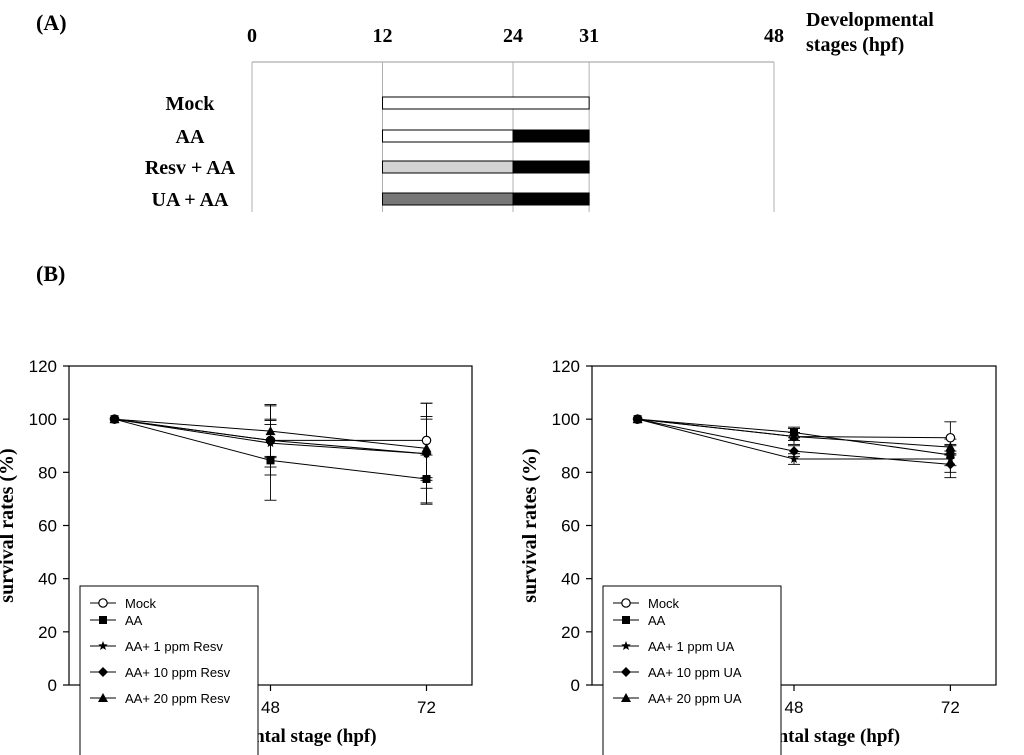 The image size is (1024, 755). I want to click on treatment-label: Resv + AA, so click(190, 168).